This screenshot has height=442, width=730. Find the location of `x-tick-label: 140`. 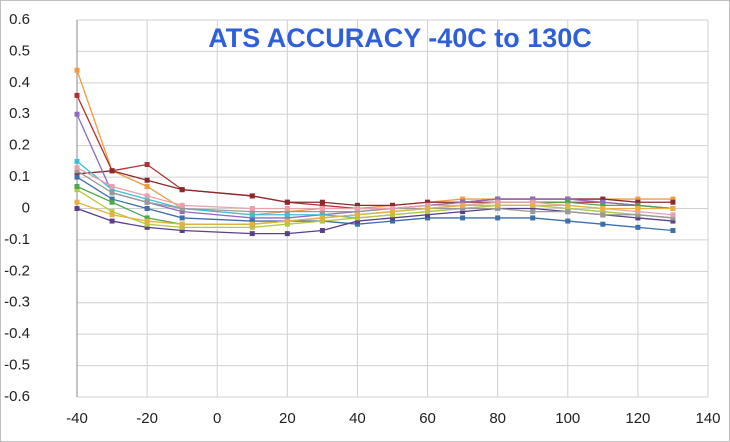

x-tick-label: 140 is located at coordinates (707, 418).